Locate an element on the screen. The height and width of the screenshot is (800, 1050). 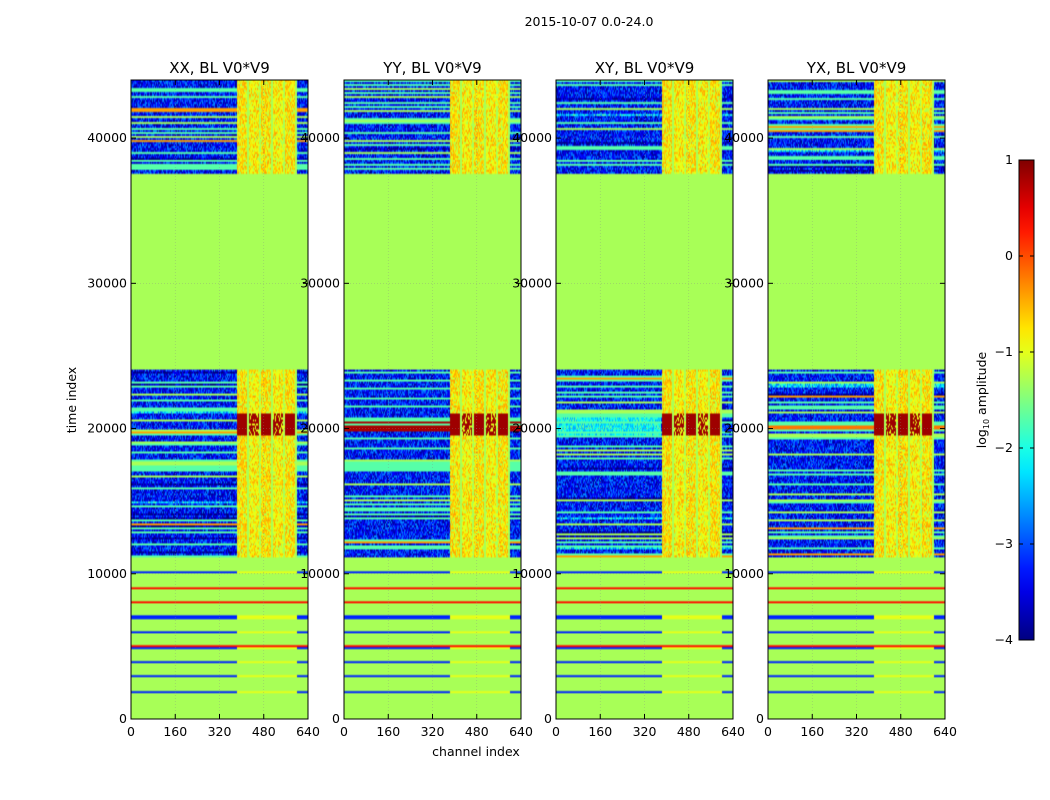
y-axis-label: time index is located at coordinates (71, 400).